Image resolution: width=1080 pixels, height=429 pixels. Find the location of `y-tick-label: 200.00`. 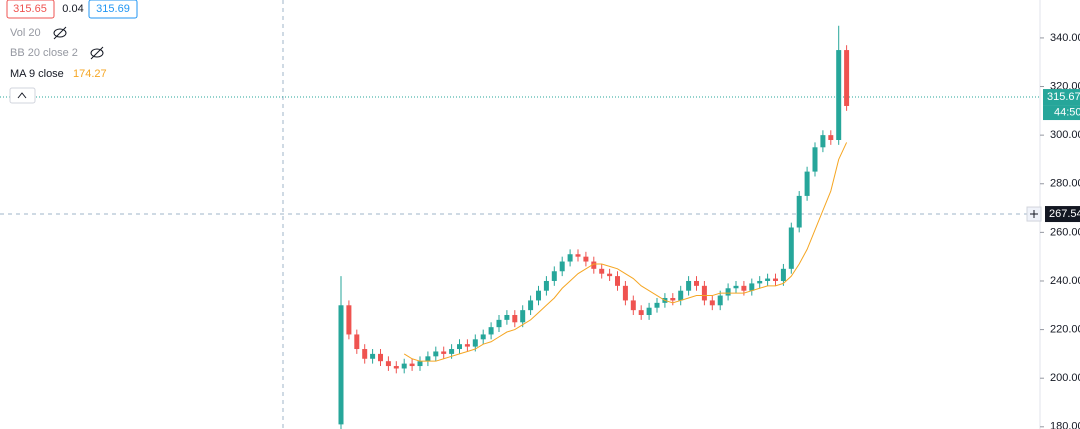

y-tick-label: 200.00 is located at coordinates (1065, 378).